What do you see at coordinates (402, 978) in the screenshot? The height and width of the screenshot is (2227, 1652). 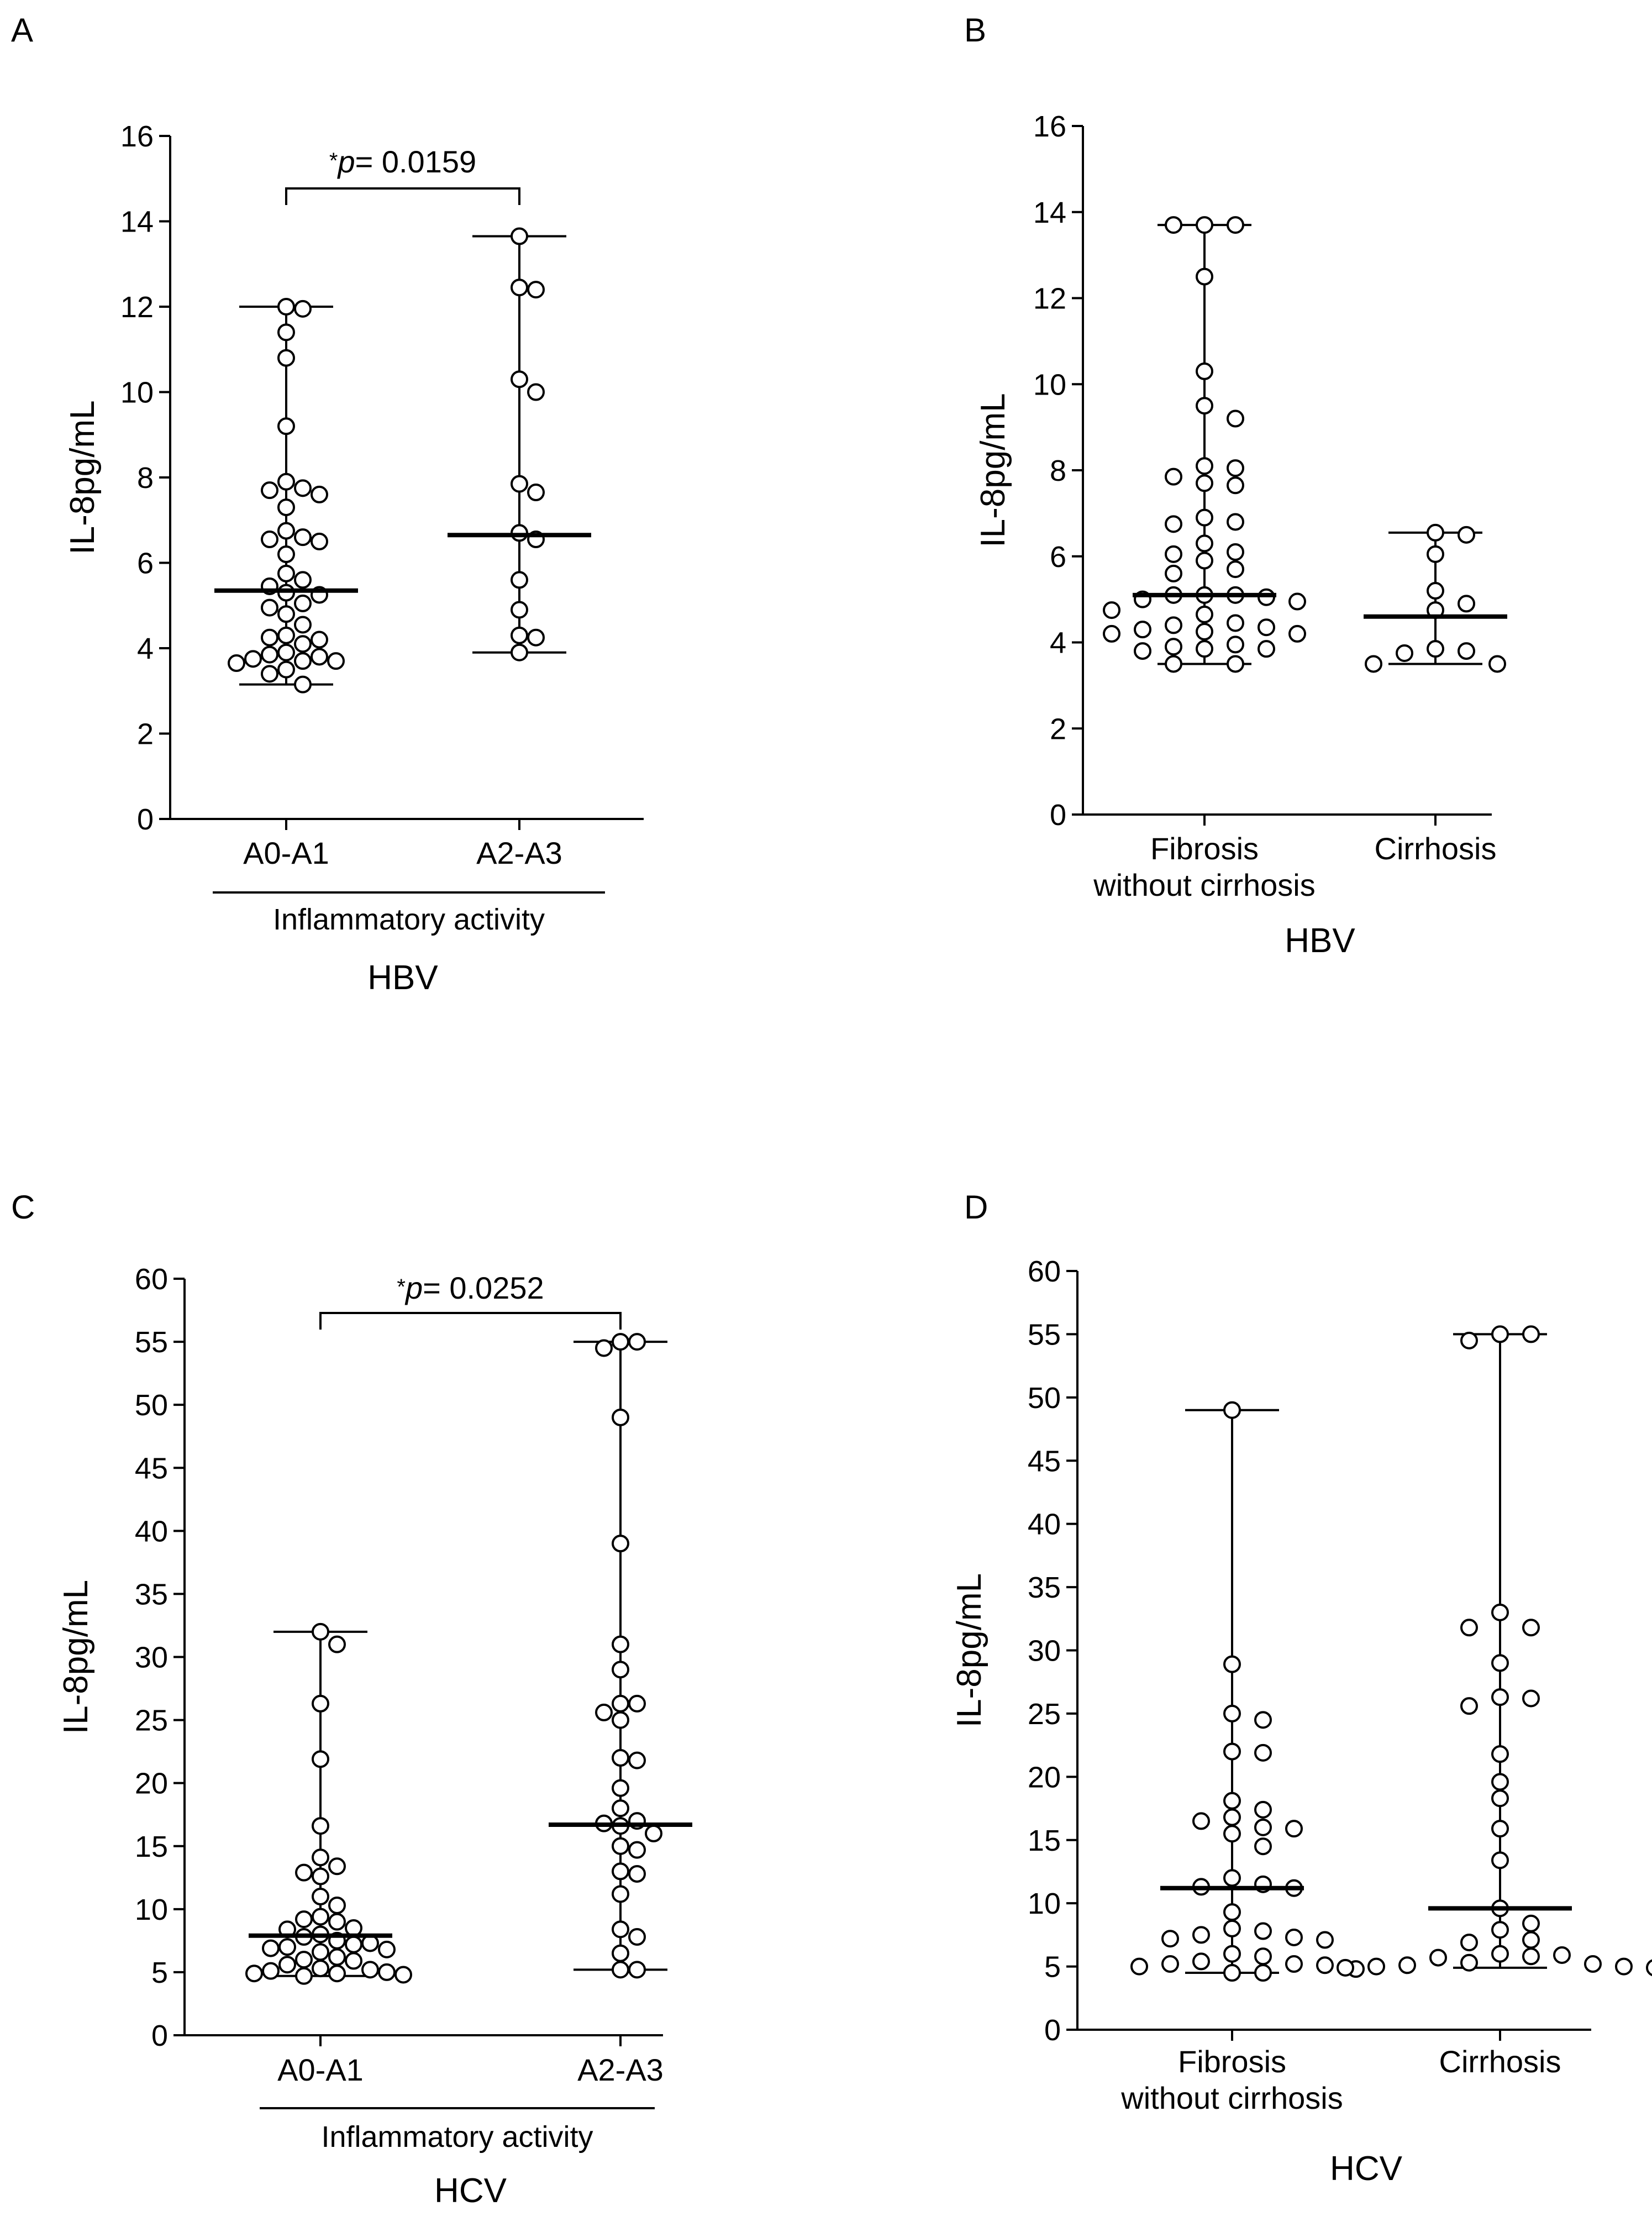 I see `virus-label: HBV` at bounding box center [402, 978].